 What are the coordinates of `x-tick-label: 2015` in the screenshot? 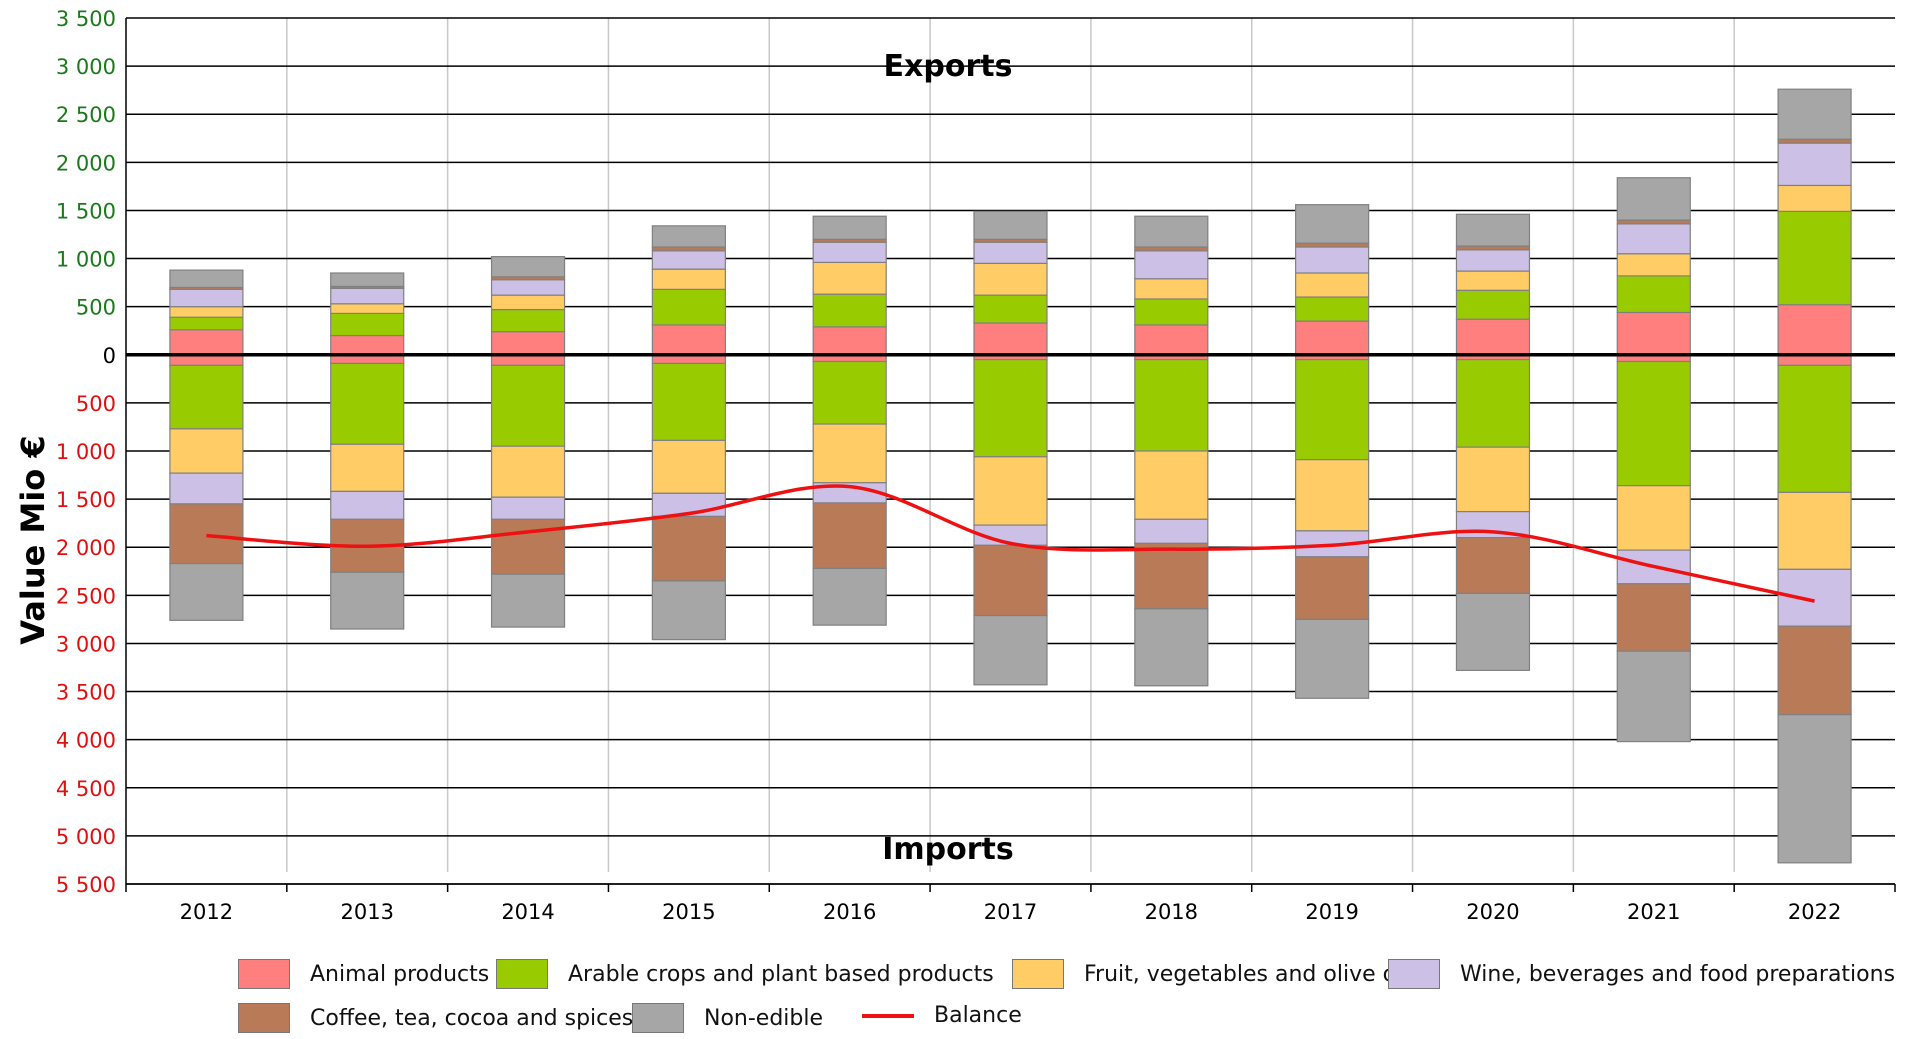 It's located at (688, 912).